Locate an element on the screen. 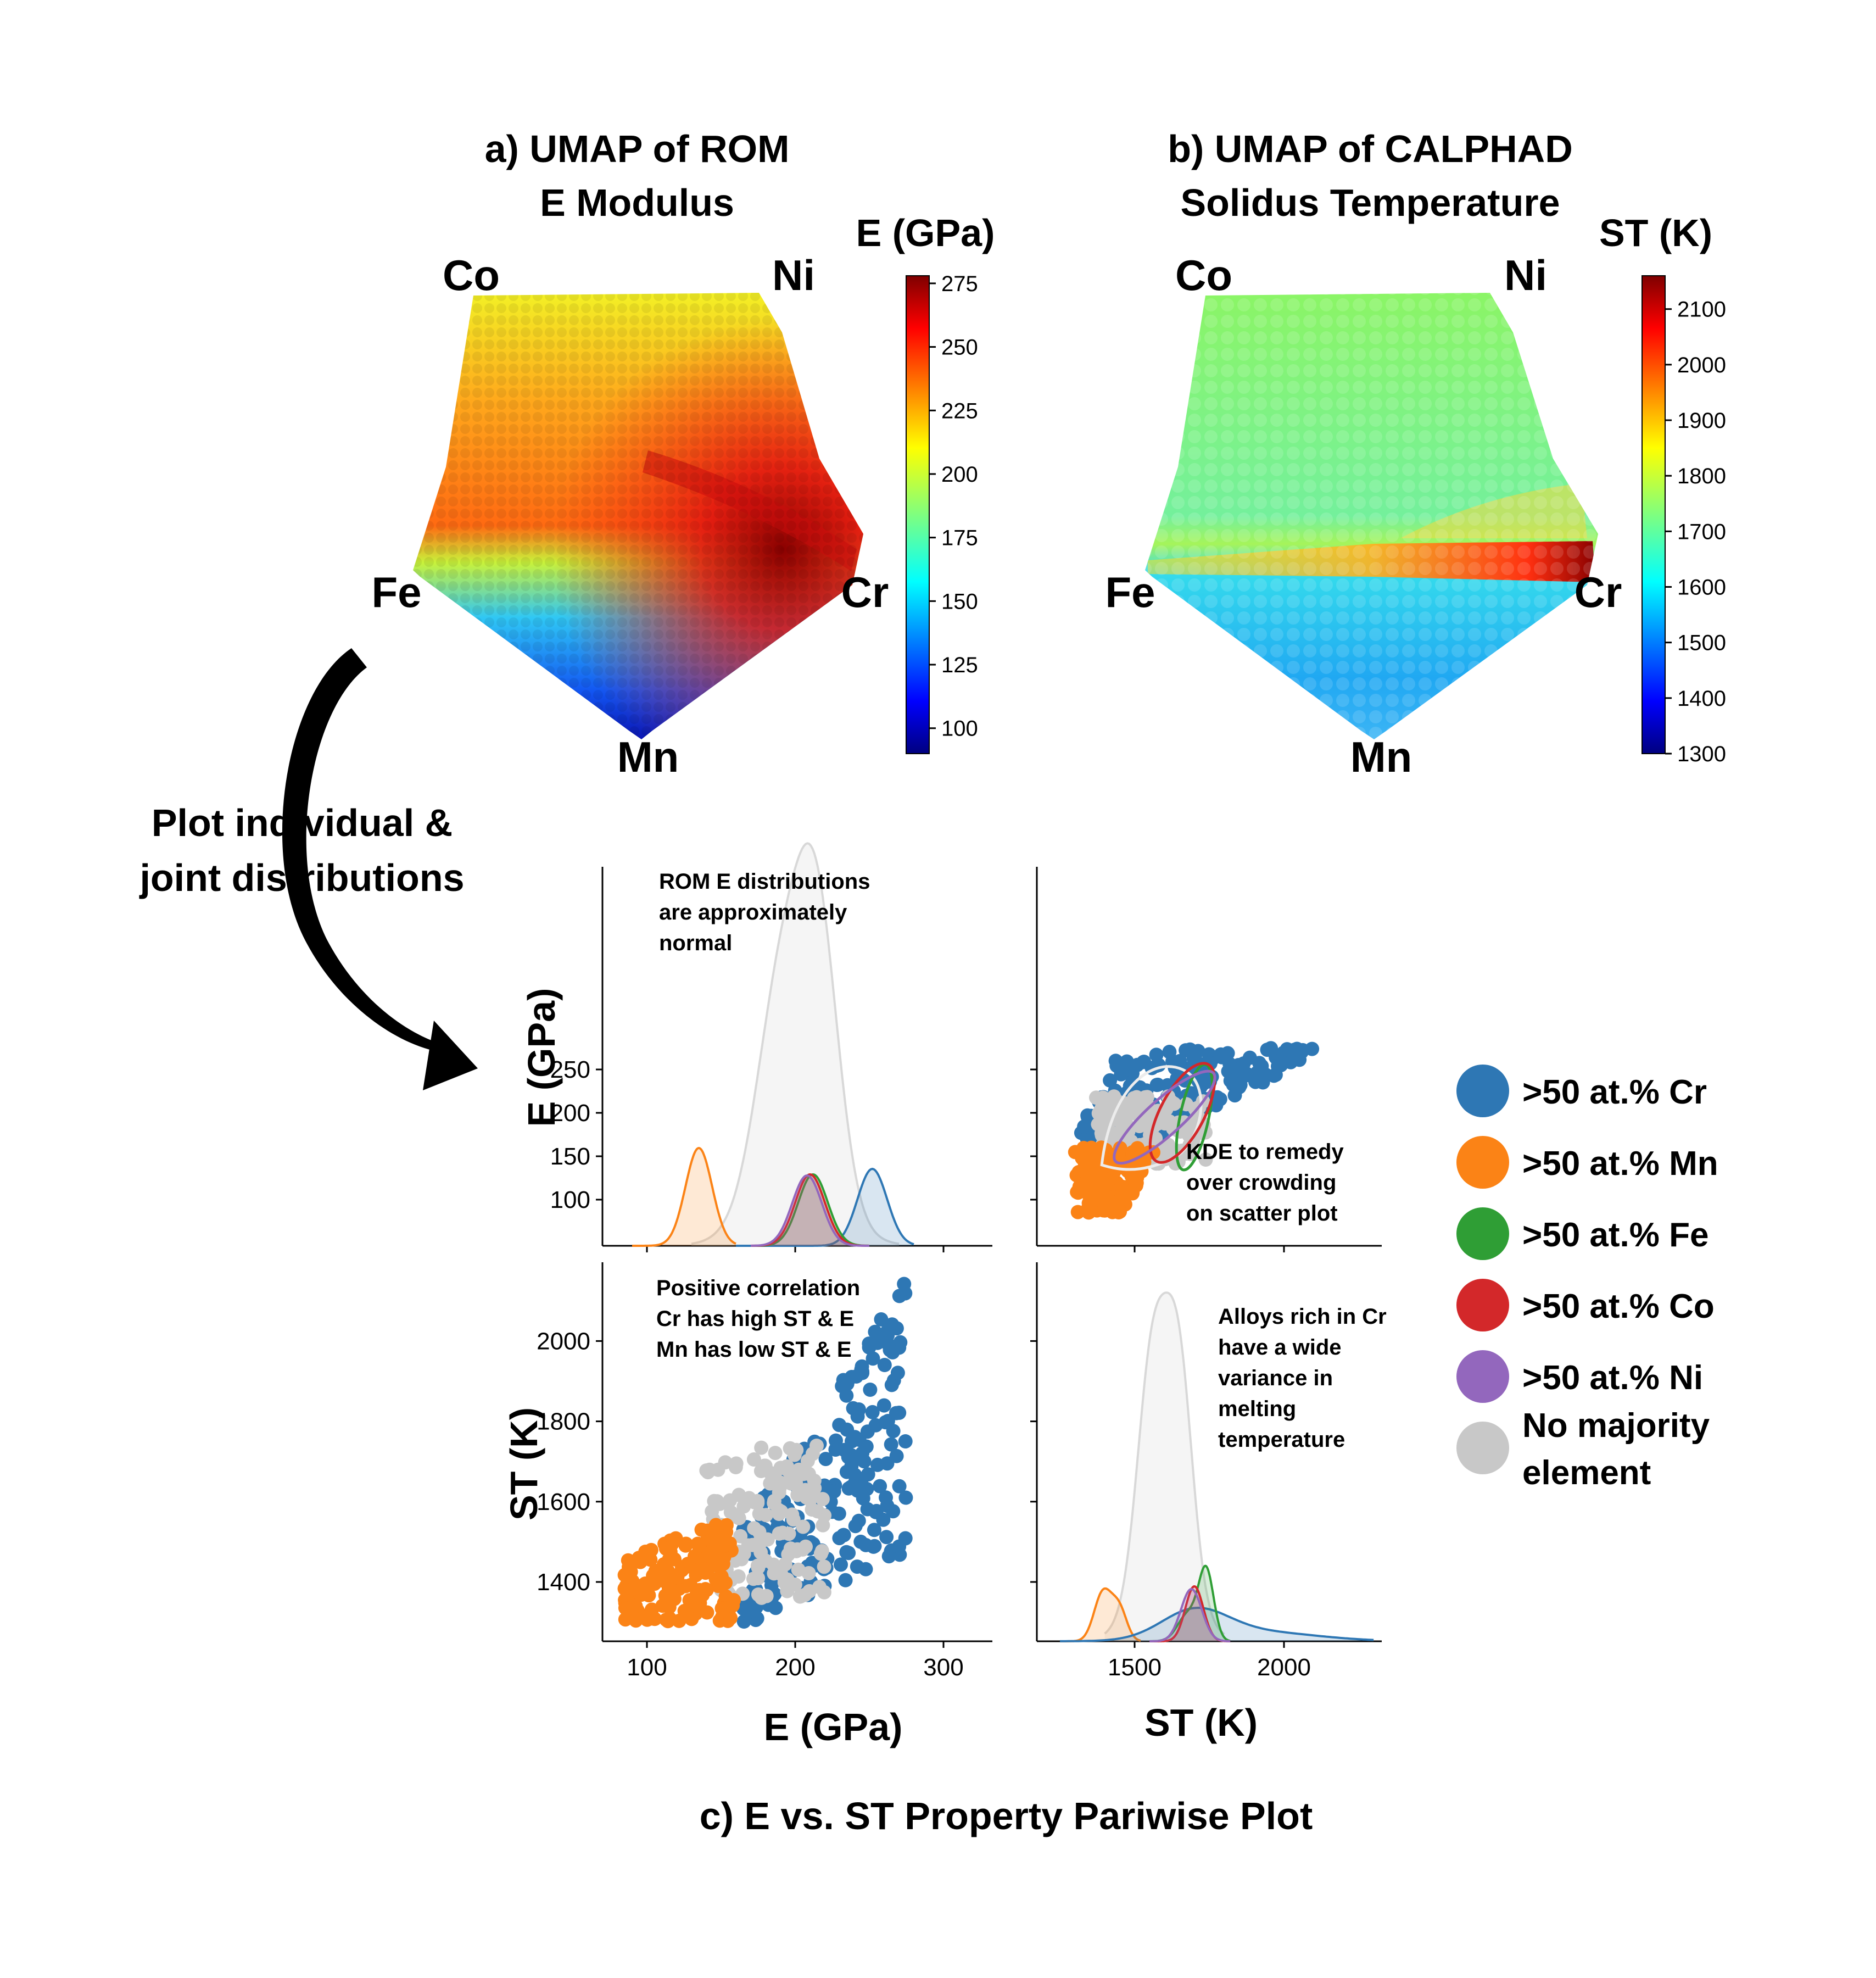 Image resolution: width=1876 pixels, height=1978 pixels. corner-fe-a: Fe is located at coordinates (396, 592).